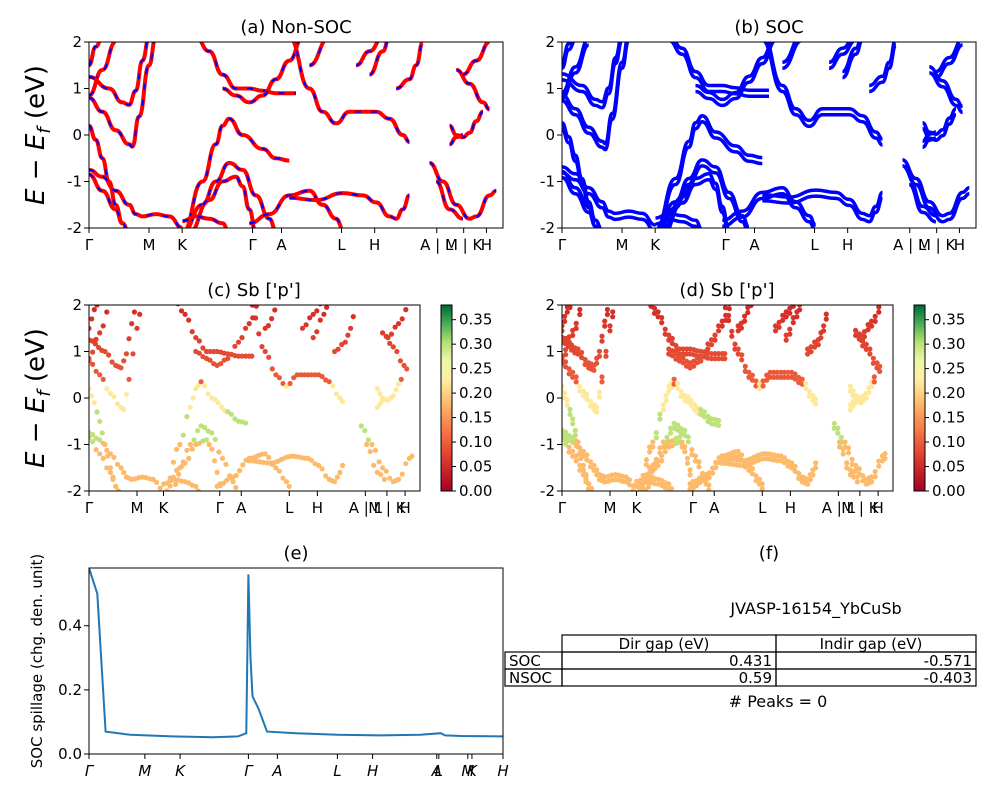  Describe the element at coordinates (948, 661) in the screenshot. I see `table-row-soc-indir: -0.571` at that location.